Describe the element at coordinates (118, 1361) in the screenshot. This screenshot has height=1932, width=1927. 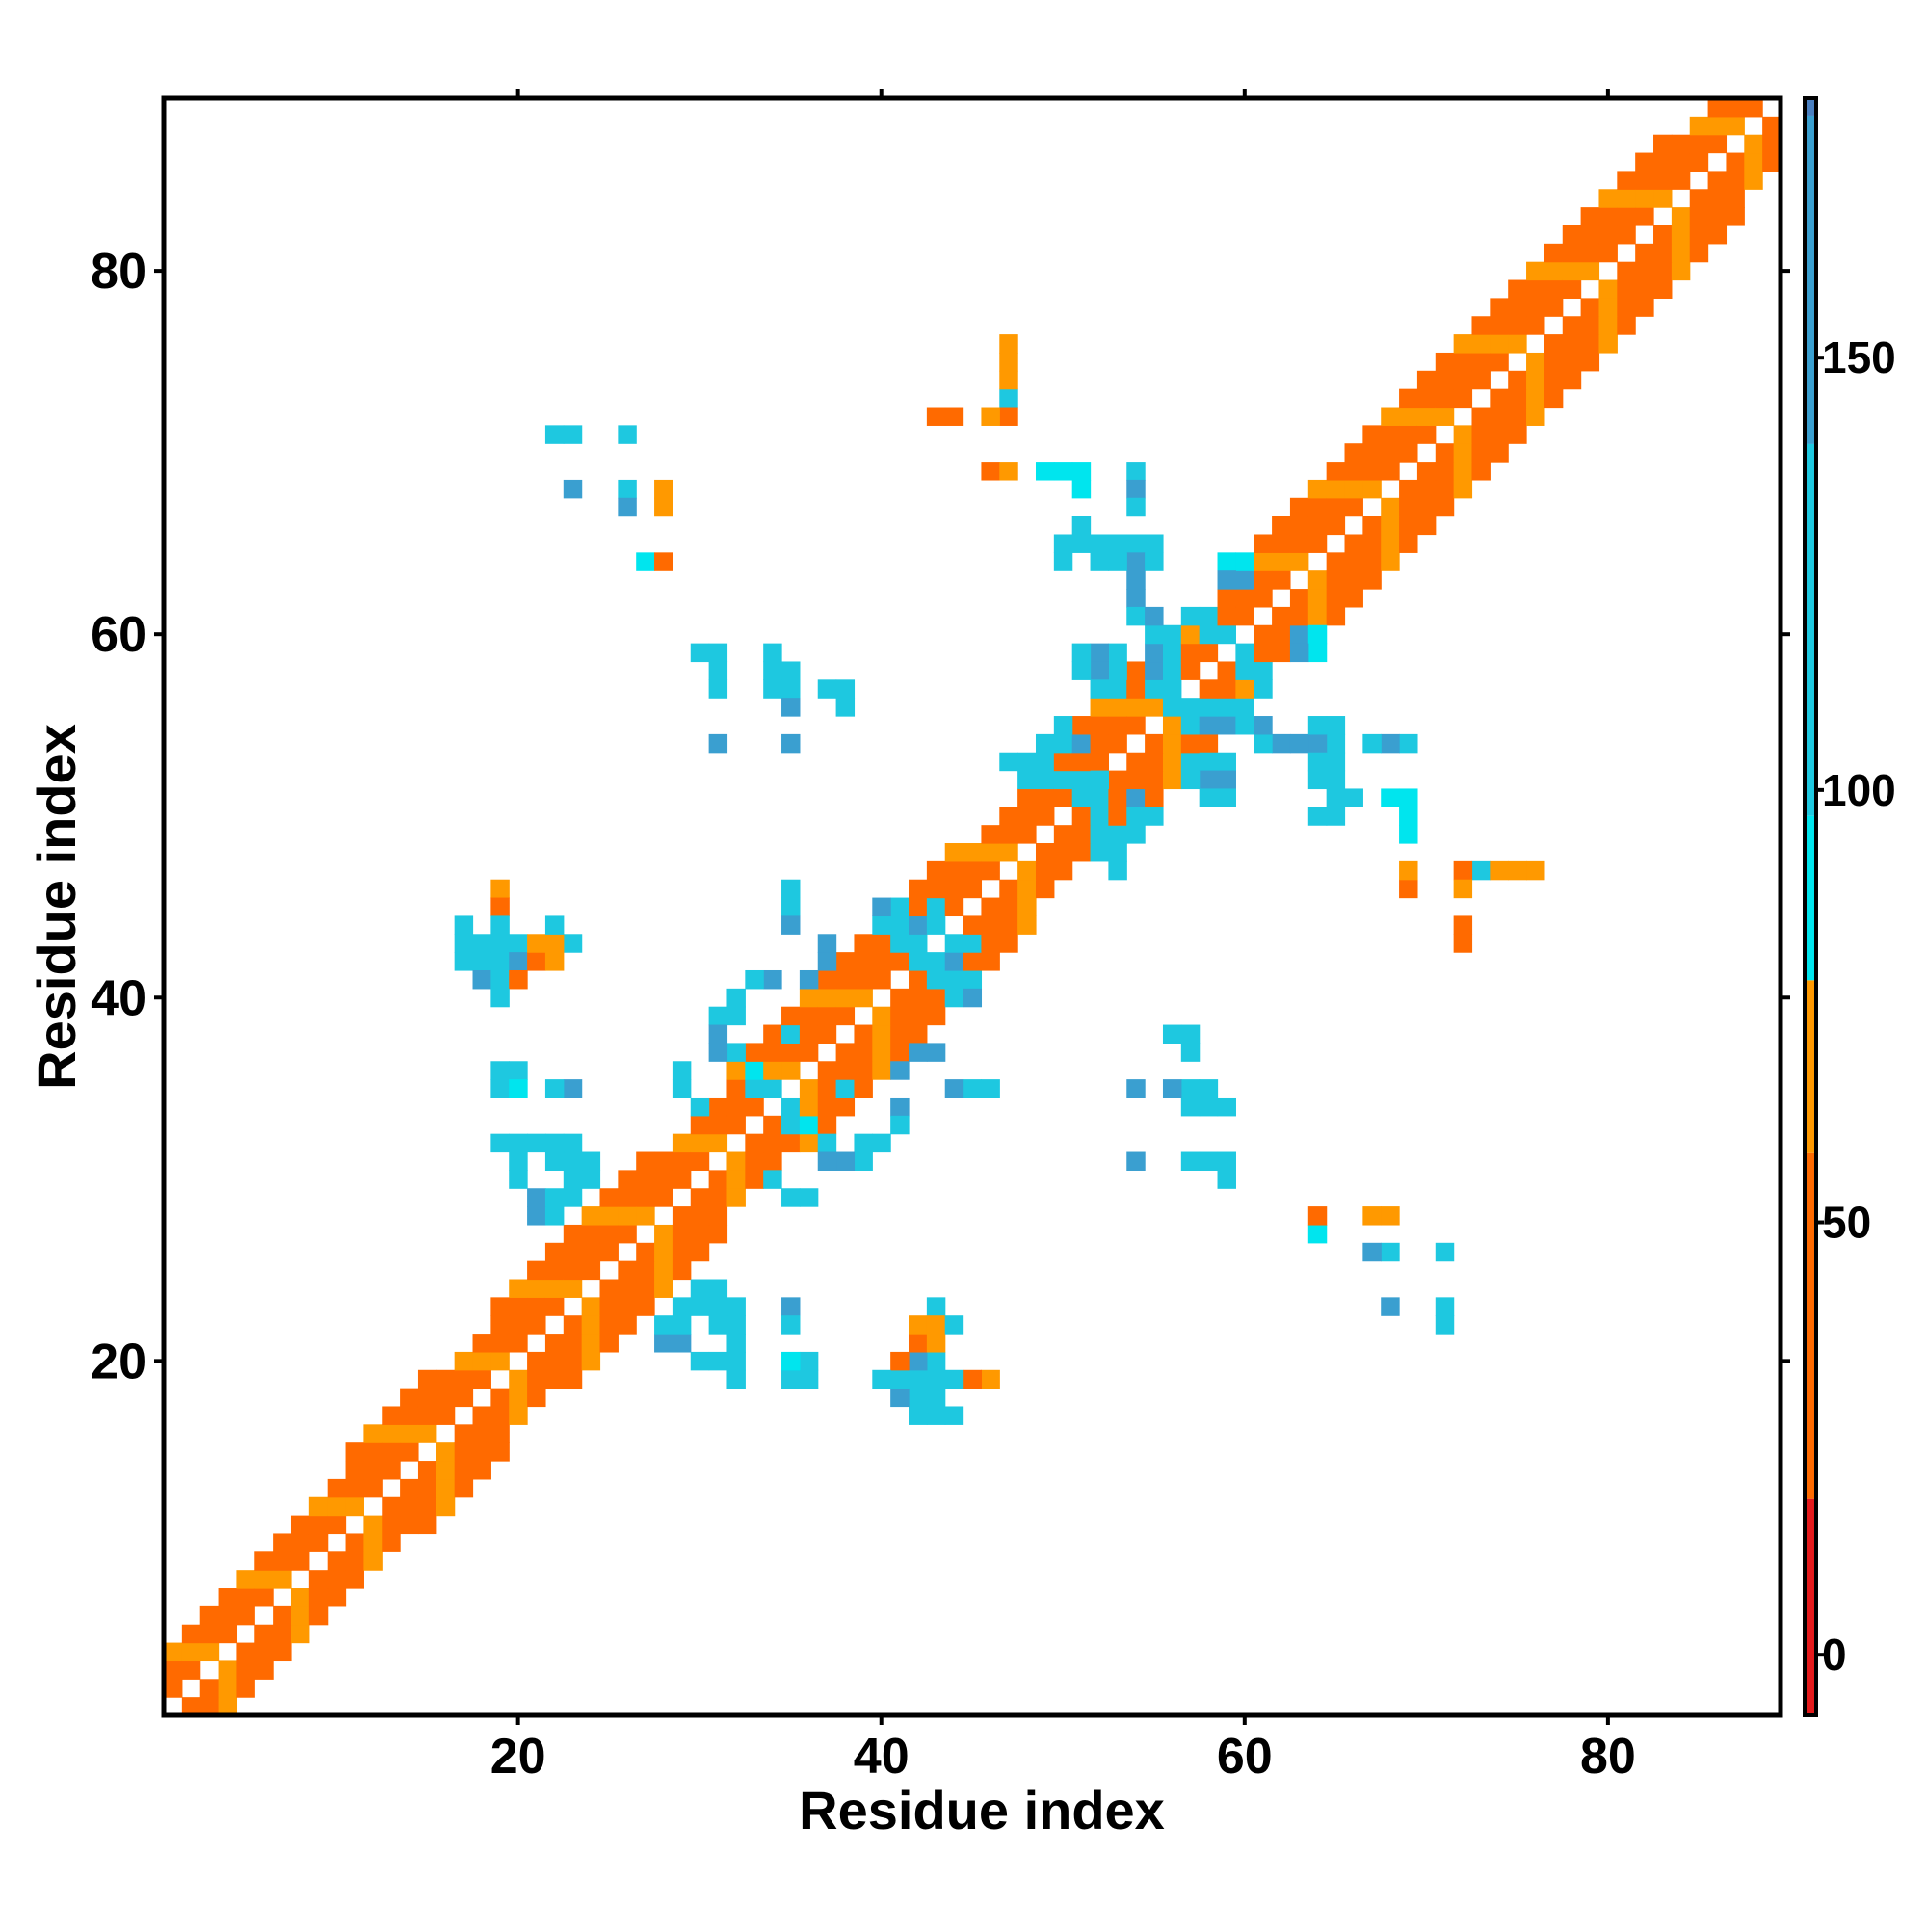
I see `y-tick-label: 20` at that location.